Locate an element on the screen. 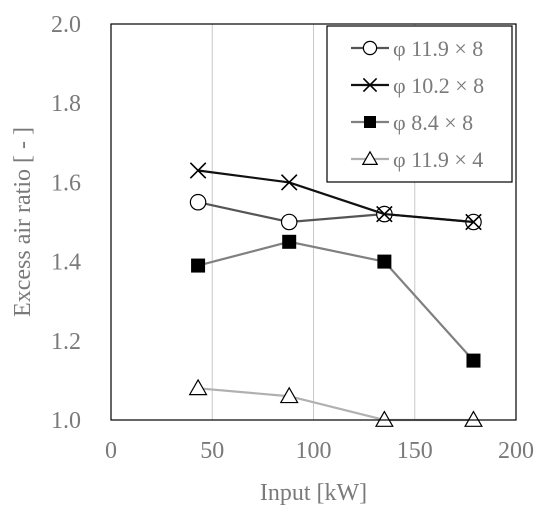 The width and height of the screenshot is (550, 521). x-tick-label: 150 is located at coordinates (415, 451).